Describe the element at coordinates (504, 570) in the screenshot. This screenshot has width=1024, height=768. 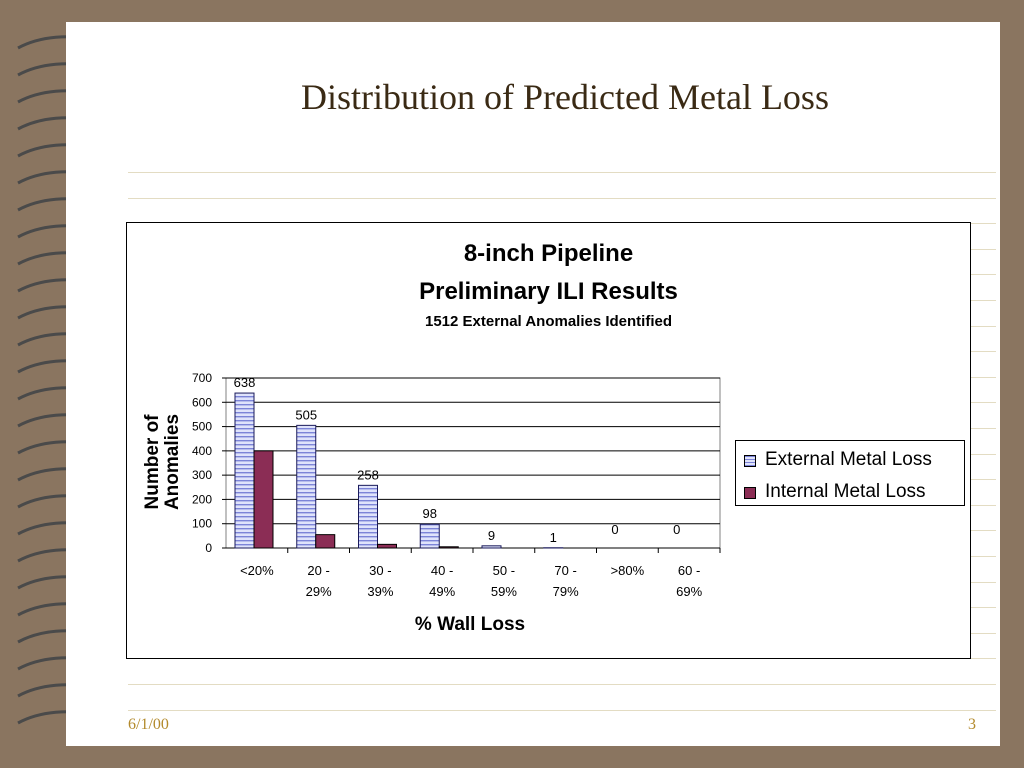
I see `x-tick-label: 50 -` at that location.